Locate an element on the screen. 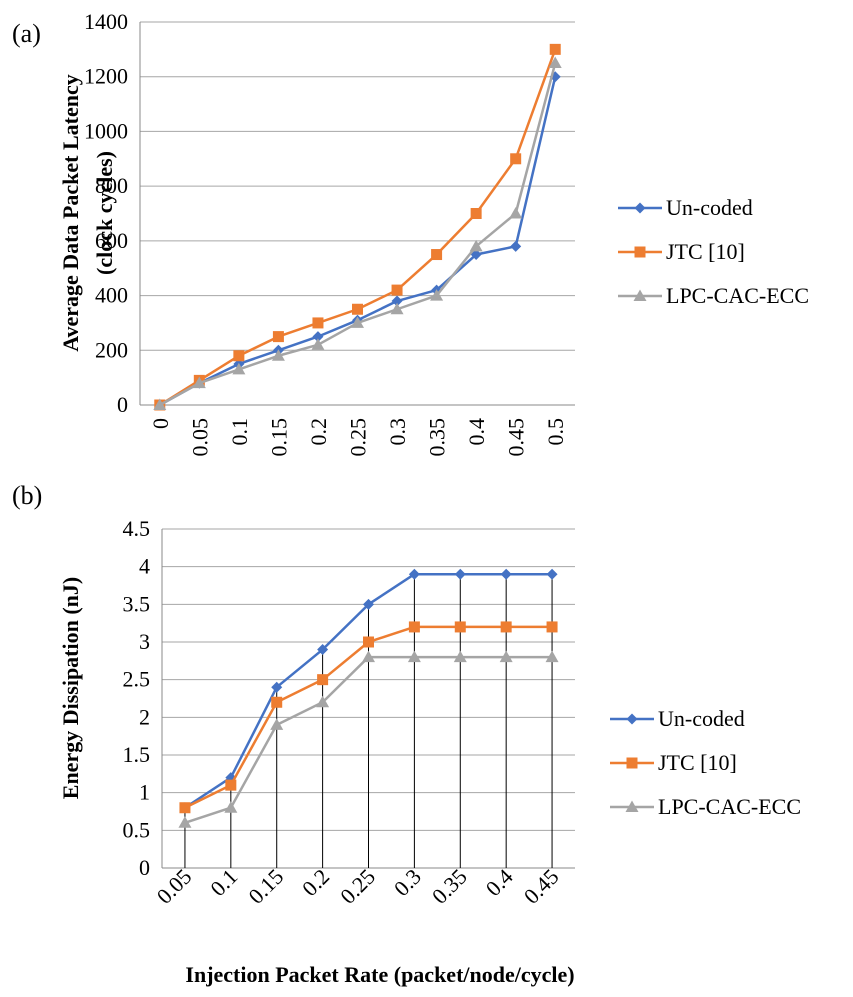 The height and width of the screenshot is (997, 853). x-tick-label: 0.35 is located at coordinates (449, 886).